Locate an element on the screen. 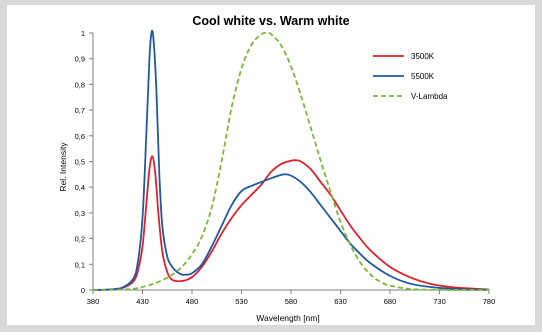 The image size is (542, 332). x-tick-label: 580 is located at coordinates (291, 301).